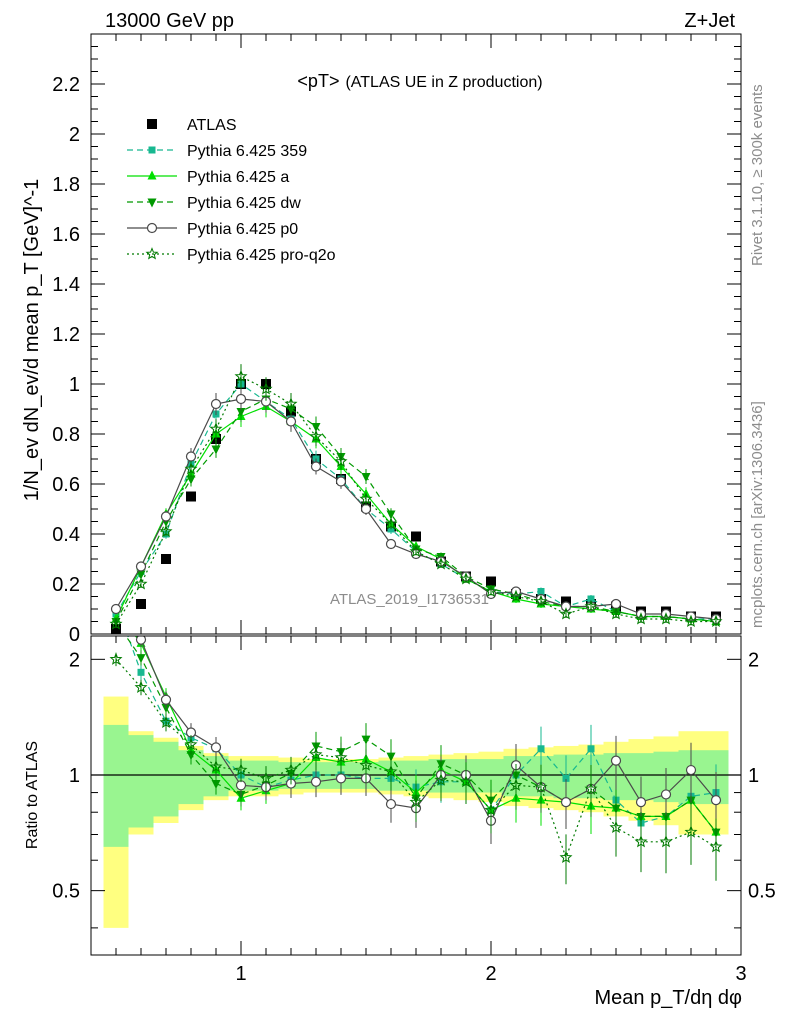  What do you see at coordinates (66, 485) in the screenshot?
I see `main-ytick-label: 0.6` at bounding box center [66, 485].